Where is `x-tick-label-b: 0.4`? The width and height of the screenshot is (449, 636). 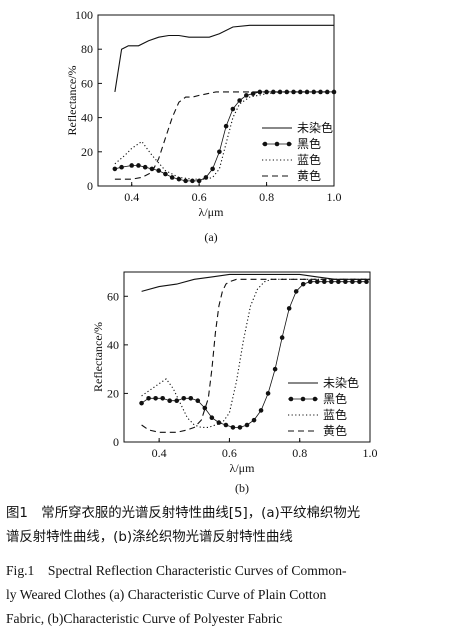 x-tick-label-b: 0.4 is located at coordinates (159, 453).